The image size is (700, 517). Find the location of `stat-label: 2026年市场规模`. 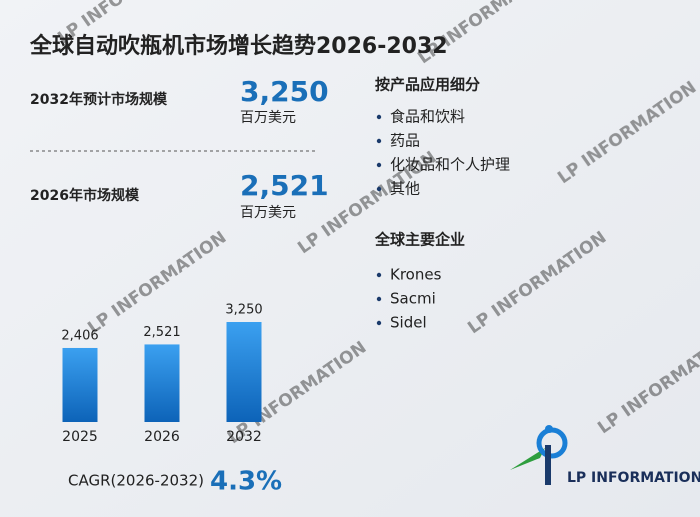

stat-label: 2026年市场规模 is located at coordinates (85, 195).